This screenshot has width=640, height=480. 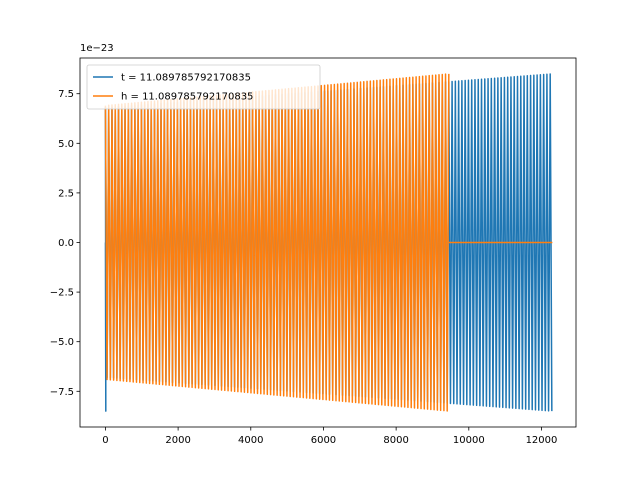 What do you see at coordinates (469, 440) in the screenshot?
I see `x-tick-label: 10000` at bounding box center [469, 440].